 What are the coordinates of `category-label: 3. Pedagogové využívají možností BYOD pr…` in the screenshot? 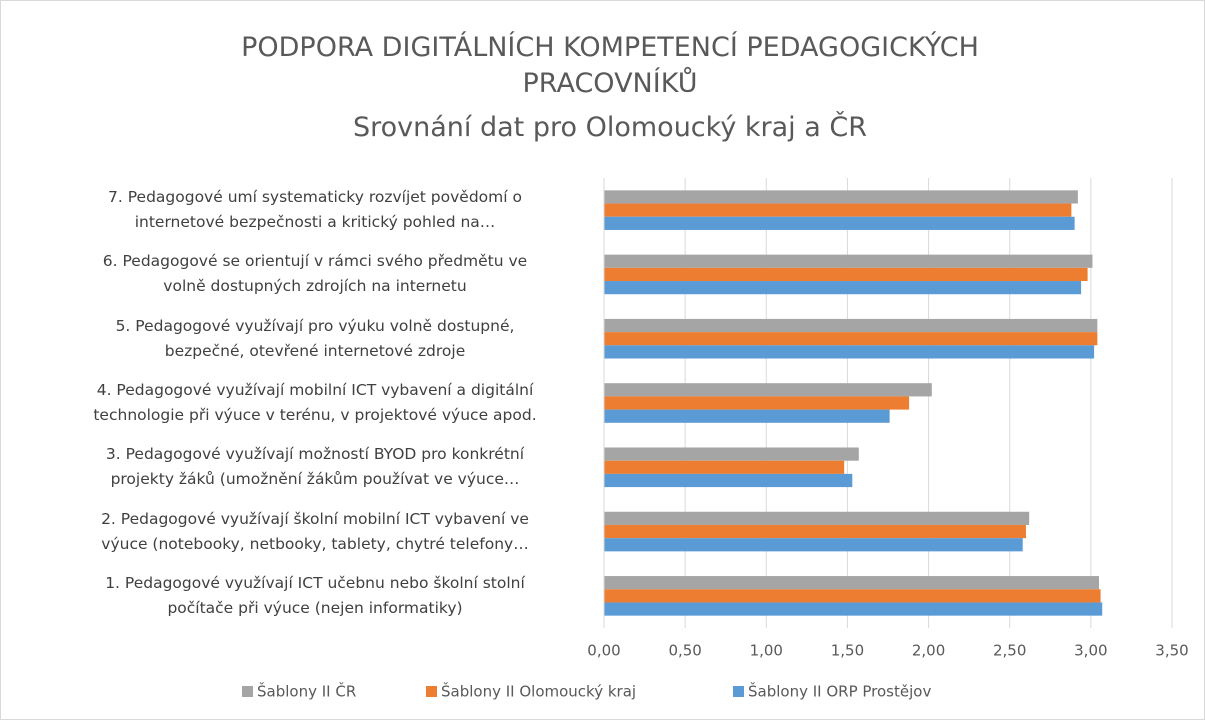 It's located at (315, 467).